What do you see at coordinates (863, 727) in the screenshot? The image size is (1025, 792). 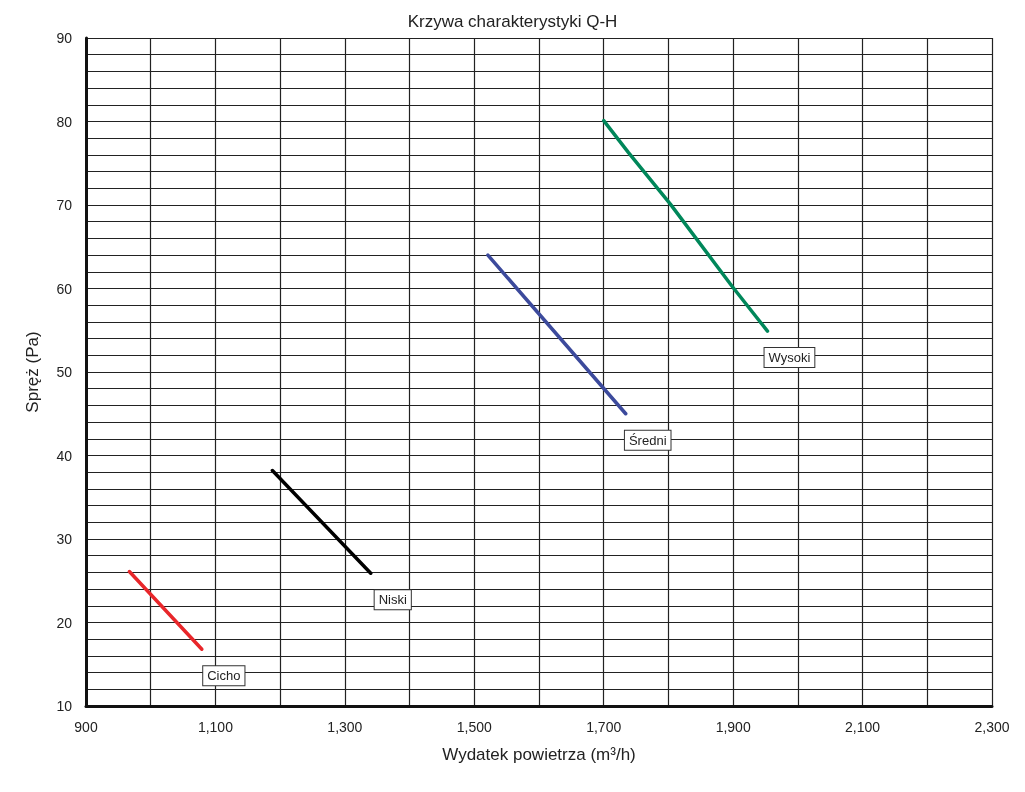 I see `x-tick-label: 2,100` at bounding box center [863, 727].